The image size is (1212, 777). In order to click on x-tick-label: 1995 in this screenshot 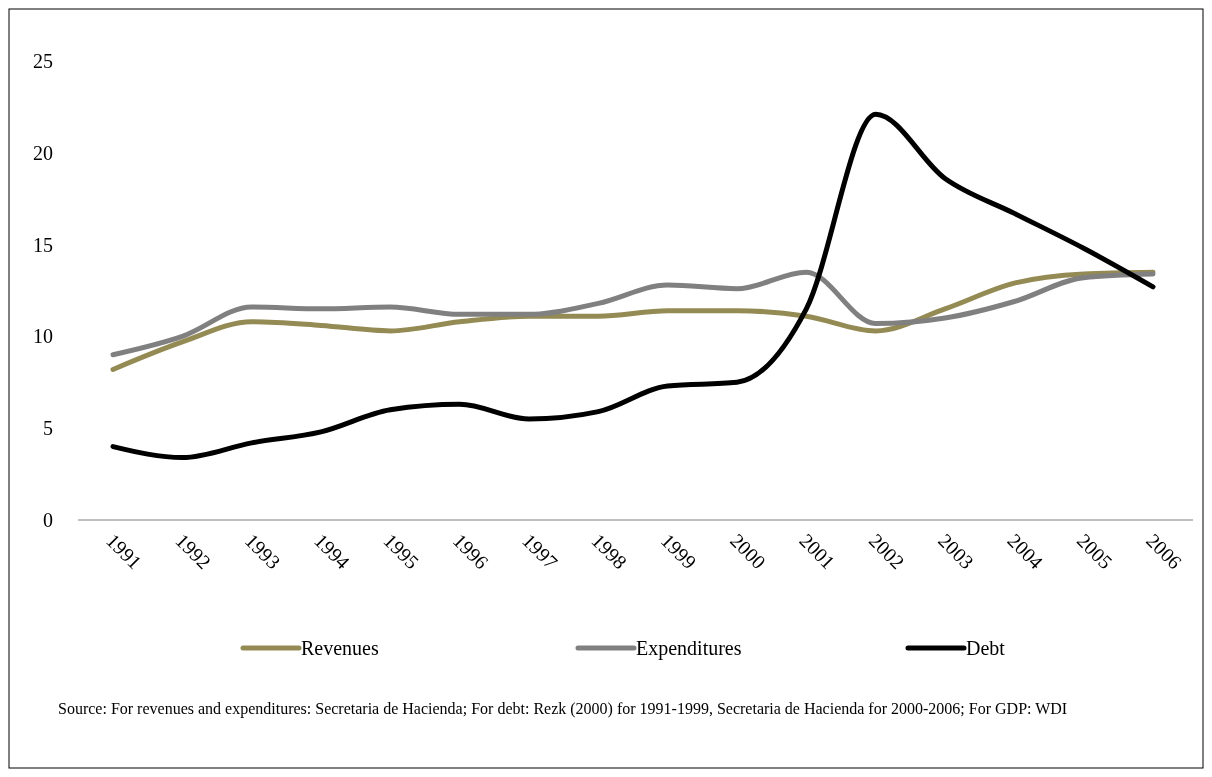, I will do `click(401, 551)`.